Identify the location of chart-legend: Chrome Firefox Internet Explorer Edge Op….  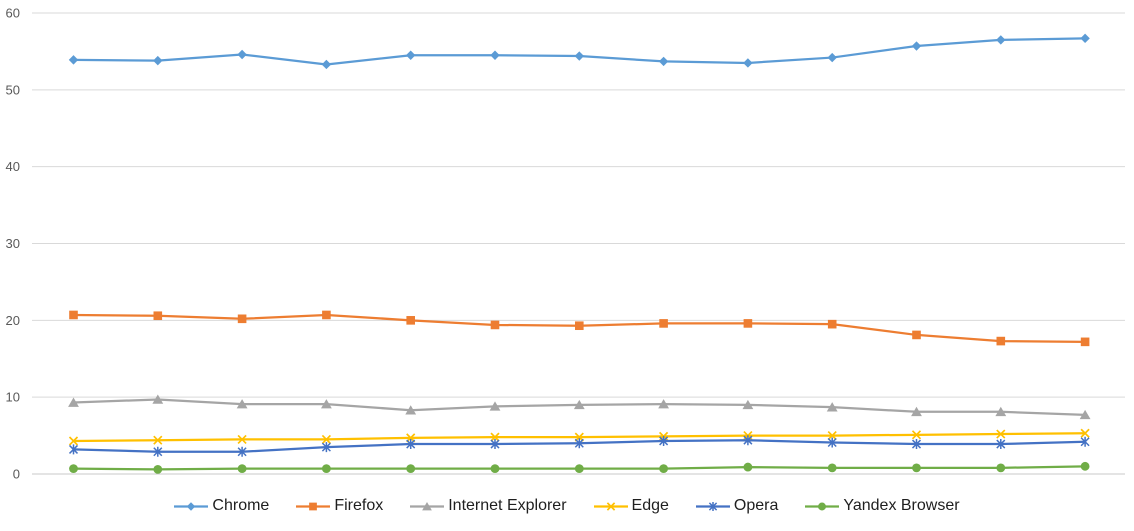
(567, 506).